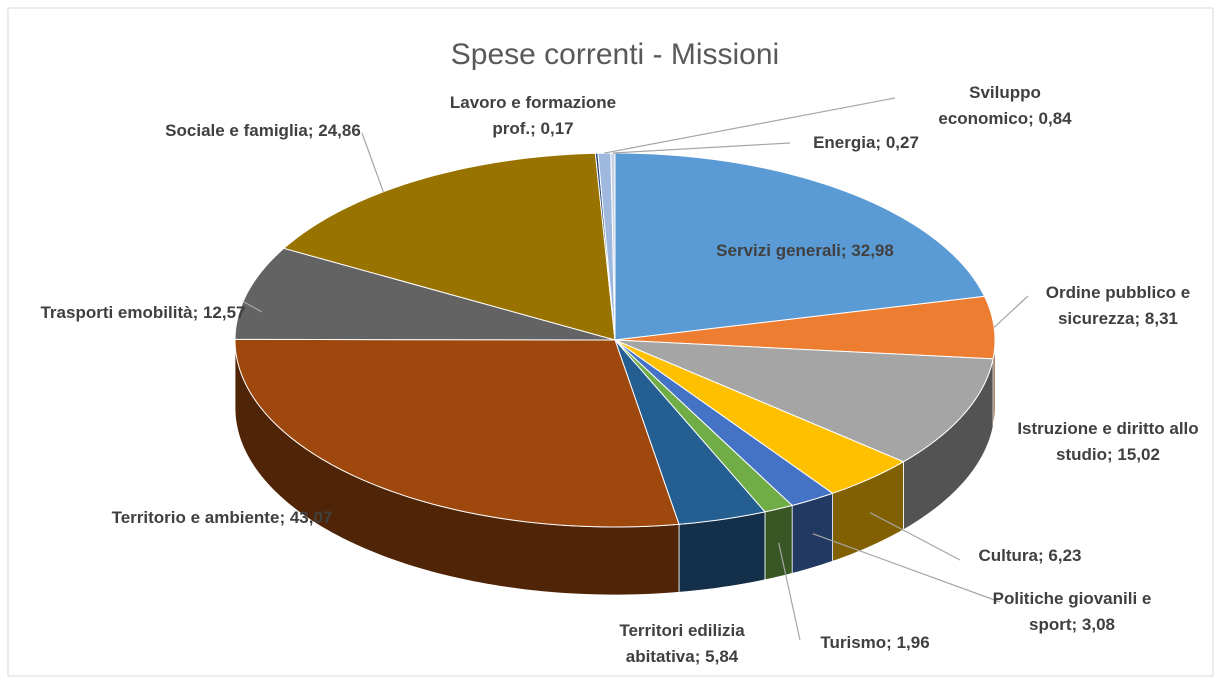 Image resolution: width=1221 pixels, height=680 pixels. What do you see at coordinates (1098, 624) in the screenshot?
I see `label-value: 3,08` at bounding box center [1098, 624].